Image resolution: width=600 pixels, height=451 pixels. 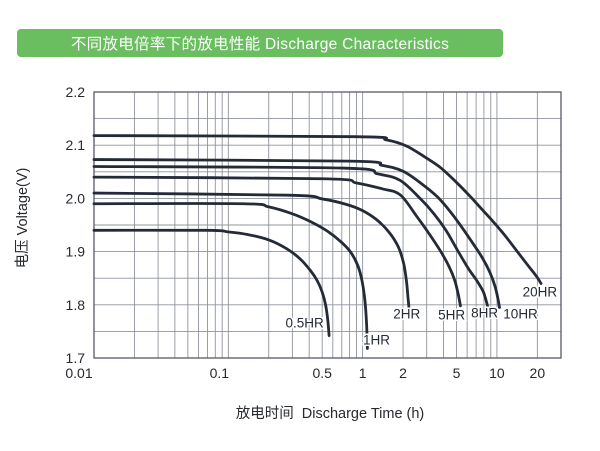 I want to click on y-tick-label: 1.9, so click(x=76, y=252).